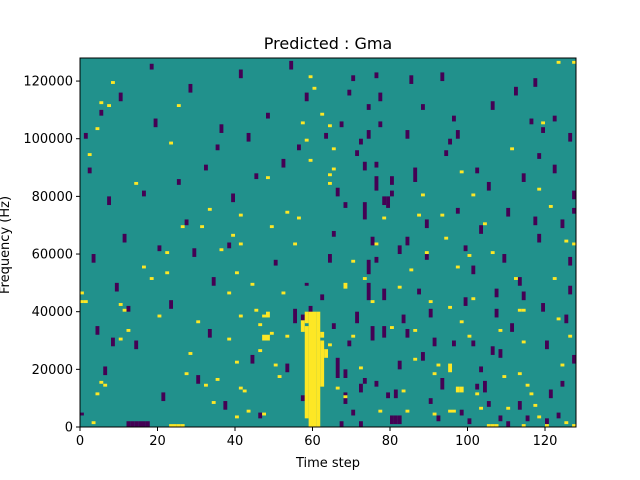 The image size is (640, 480). What do you see at coordinates (235, 441) in the screenshot?
I see `x-tick-label: 40` at bounding box center [235, 441].